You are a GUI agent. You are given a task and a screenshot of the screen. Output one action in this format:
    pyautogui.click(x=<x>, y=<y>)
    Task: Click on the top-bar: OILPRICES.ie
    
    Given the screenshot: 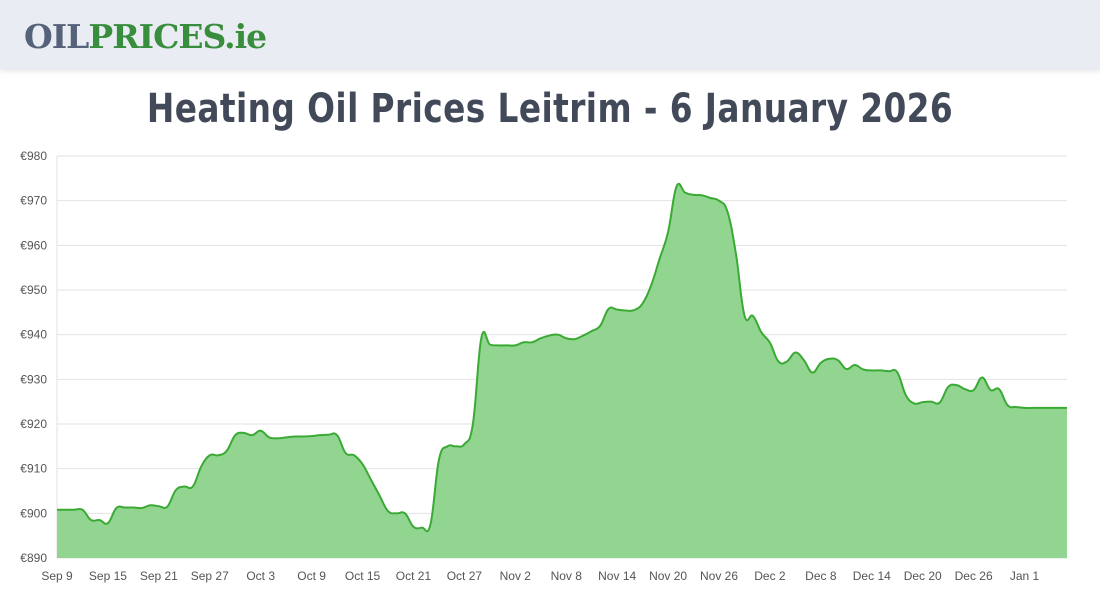 What is the action you would take?
    pyautogui.click(x=550, y=35)
    